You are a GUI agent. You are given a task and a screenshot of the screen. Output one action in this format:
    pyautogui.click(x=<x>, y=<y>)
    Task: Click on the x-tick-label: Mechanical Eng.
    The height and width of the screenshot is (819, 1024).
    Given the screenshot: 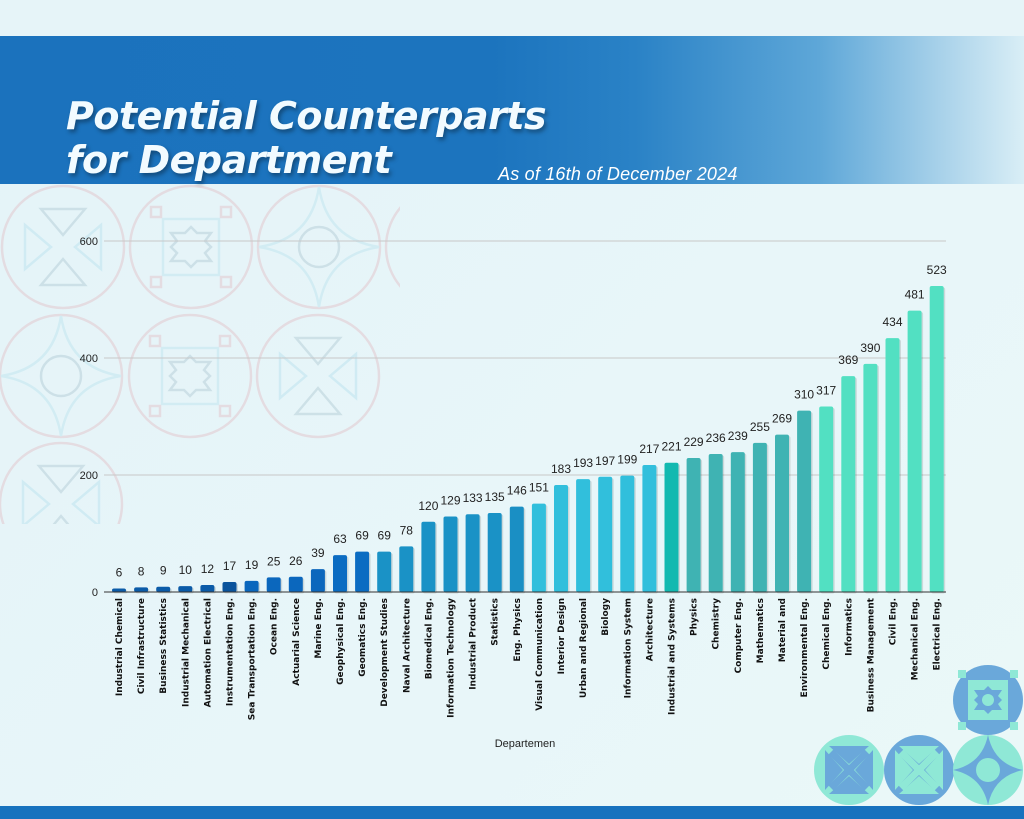 What is the action you would take?
    pyautogui.click(x=916, y=639)
    